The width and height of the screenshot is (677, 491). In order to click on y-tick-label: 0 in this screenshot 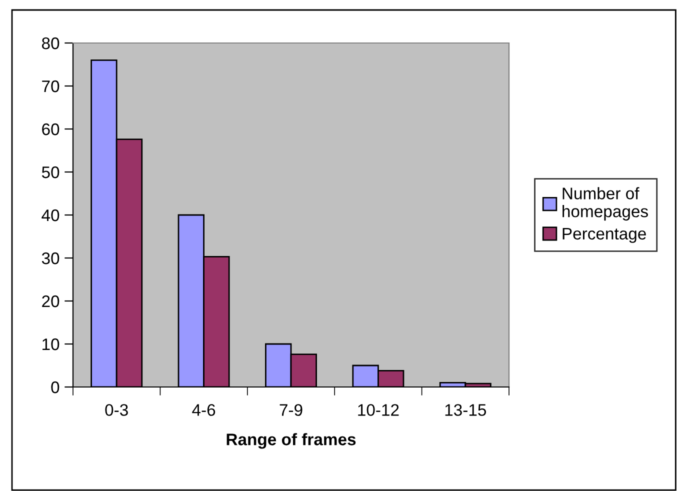, I will do `click(55, 387)`.